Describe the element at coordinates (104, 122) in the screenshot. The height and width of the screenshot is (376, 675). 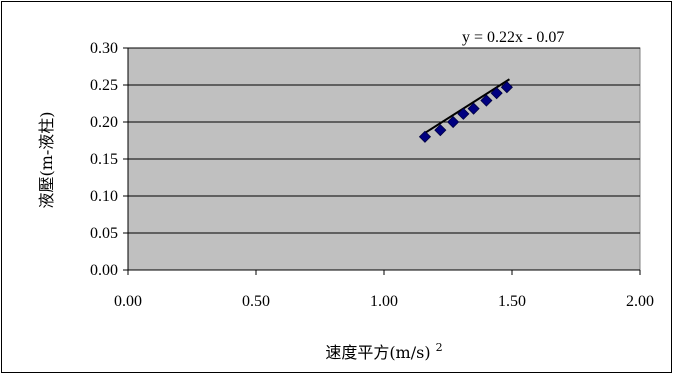
I see `y-tick-label-4: 0.20` at that location.